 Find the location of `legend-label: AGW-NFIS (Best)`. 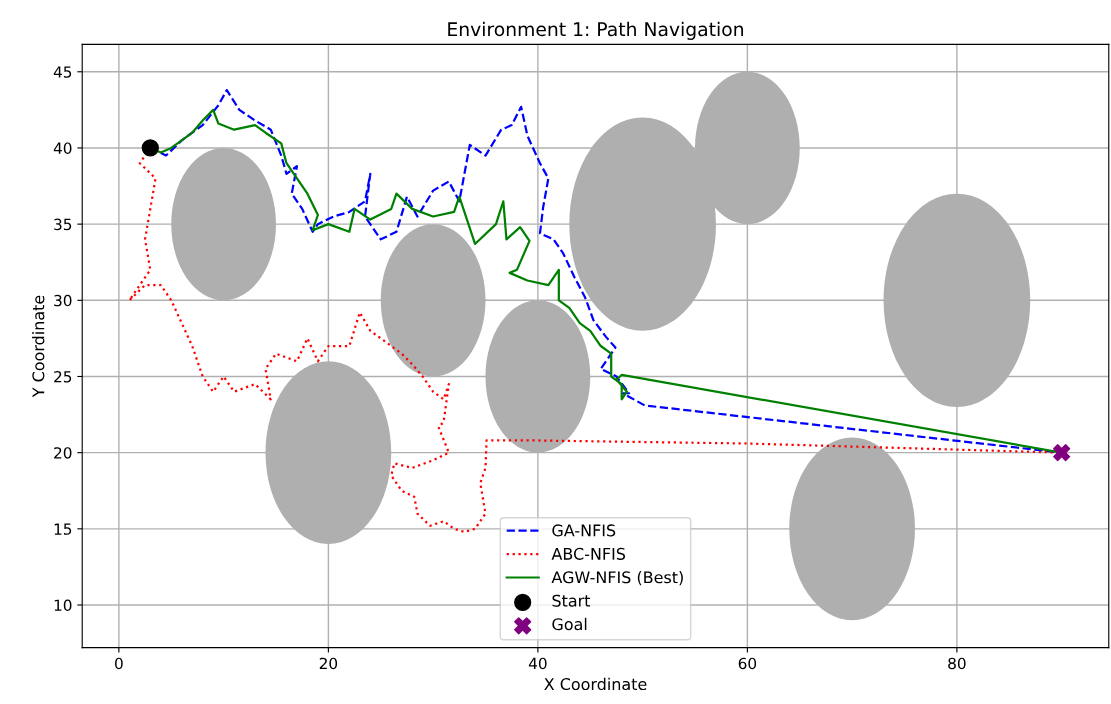

legend-label: AGW-NFIS (Best) is located at coordinates (617, 578).